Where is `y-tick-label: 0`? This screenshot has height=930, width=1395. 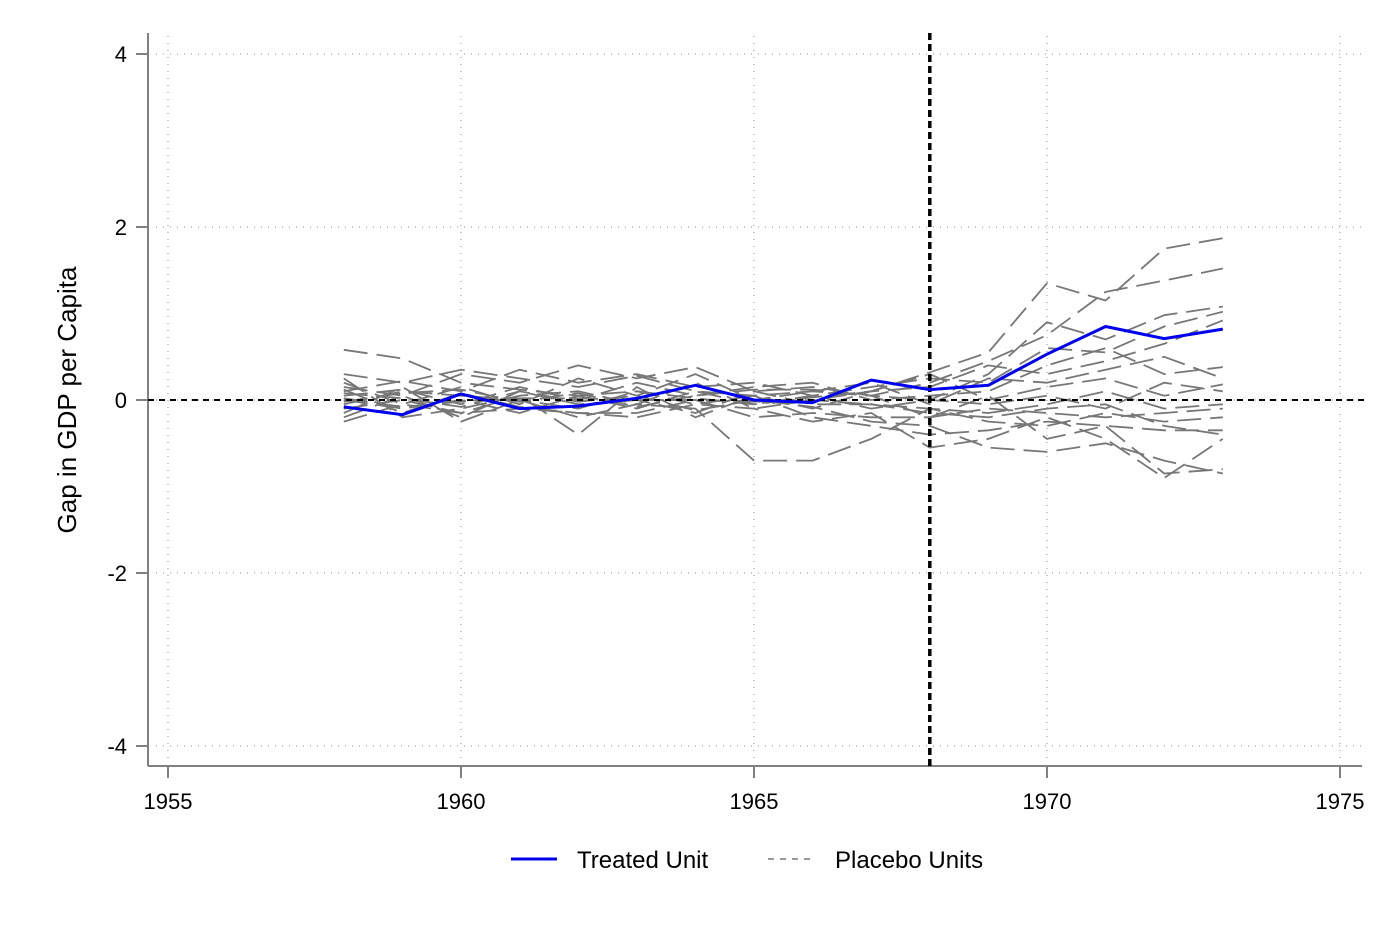 y-tick-label: 0 is located at coordinates (121, 400).